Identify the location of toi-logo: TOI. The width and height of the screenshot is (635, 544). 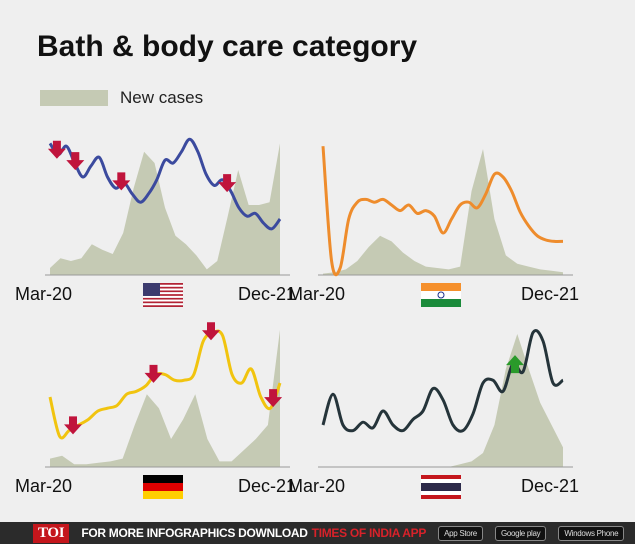
(51, 533).